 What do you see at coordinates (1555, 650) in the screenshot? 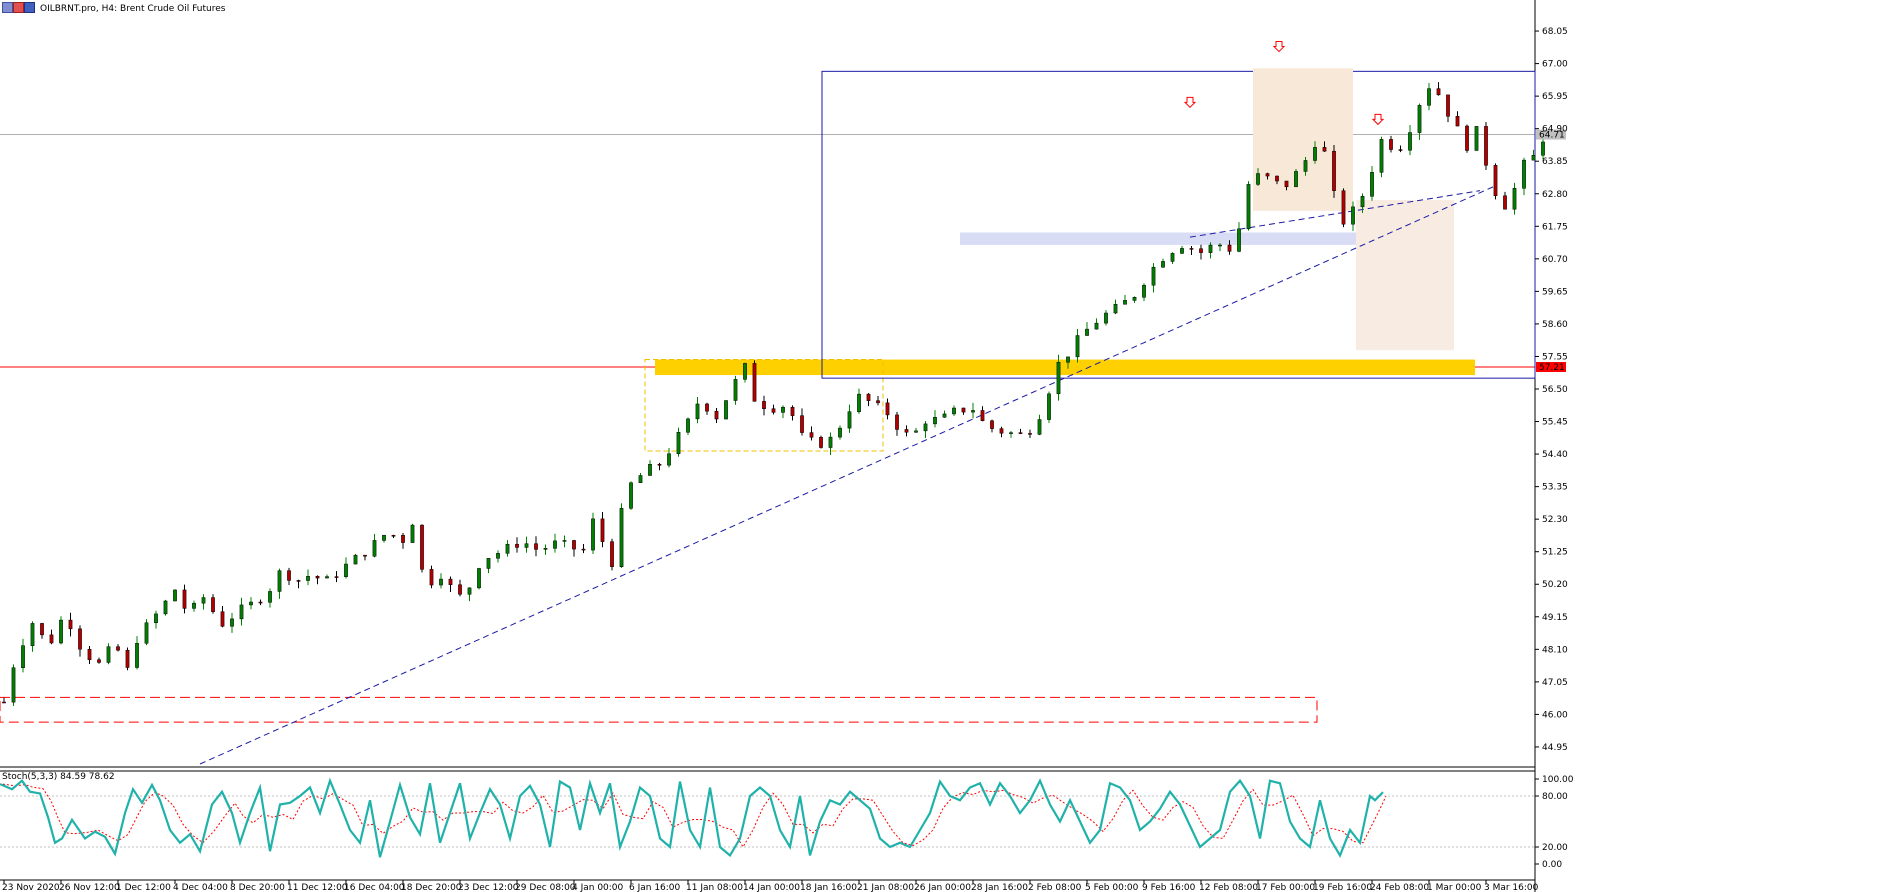
I see `price-tick-label: 48.10` at bounding box center [1555, 650].